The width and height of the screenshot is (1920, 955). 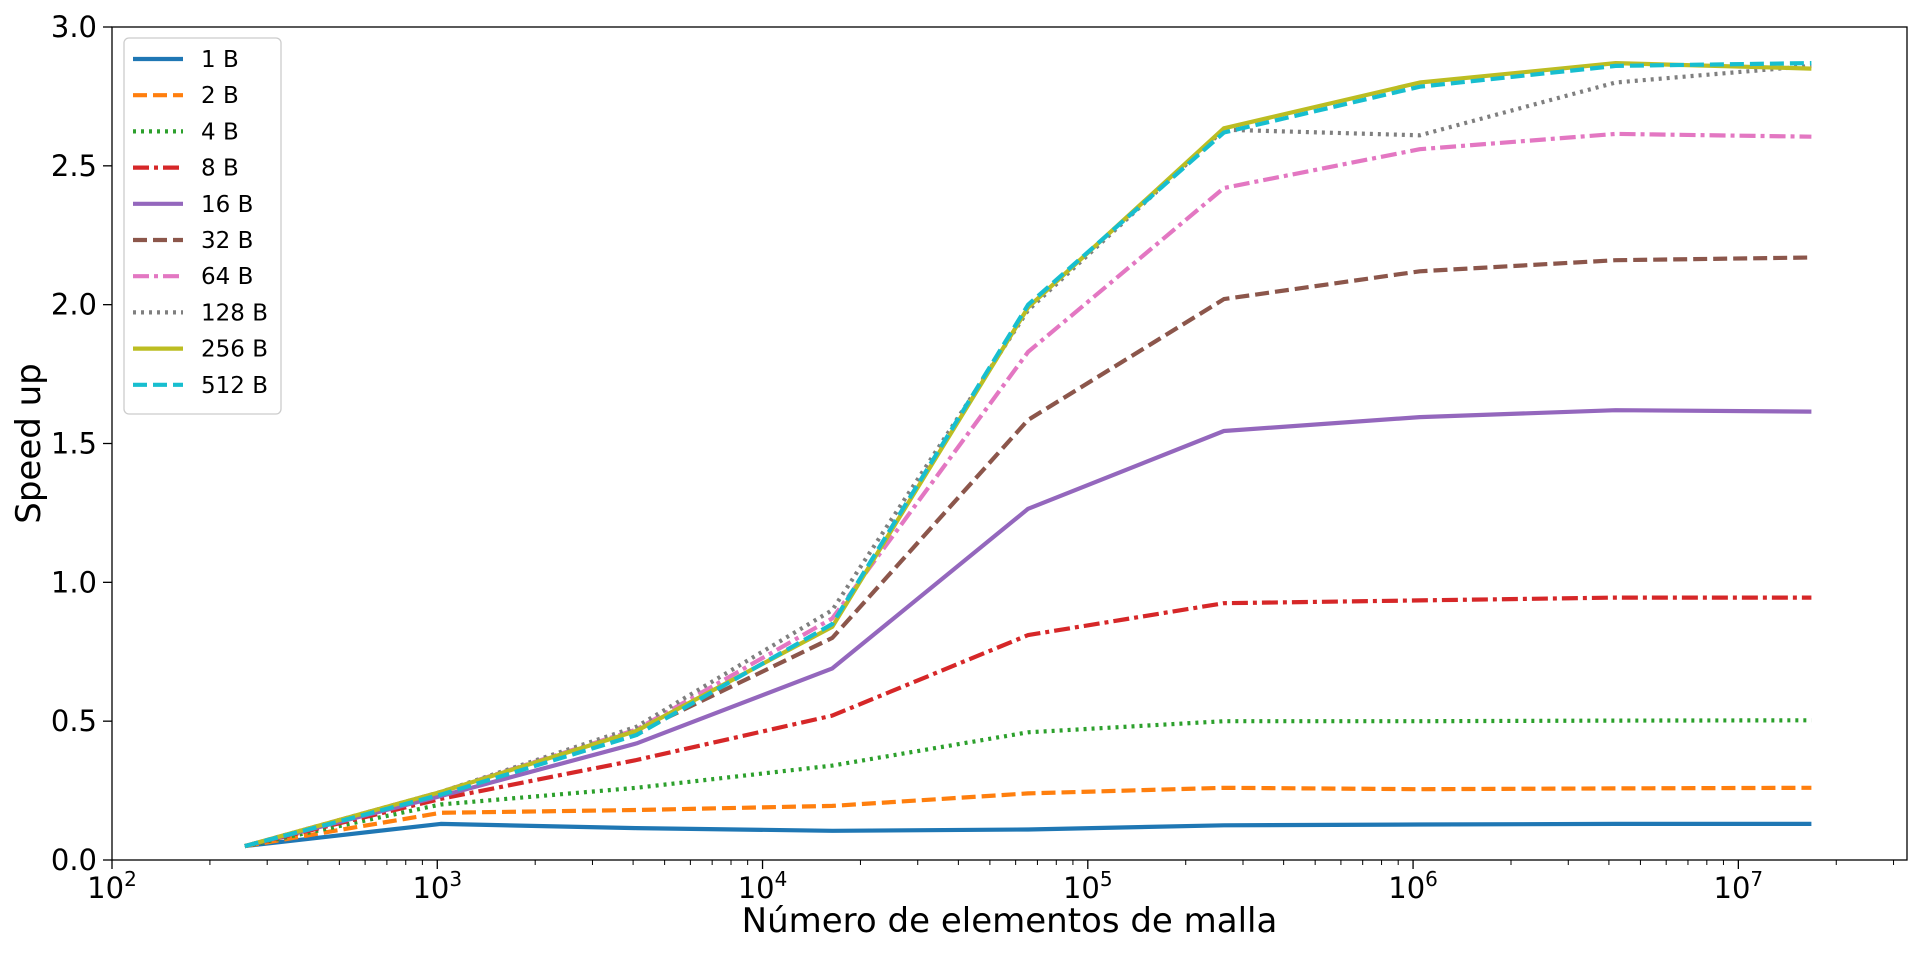 What do you see at coordinates (74, 305) in the screenshot?
I see `y-tick-label: 2.0` at bounding box center [74, 305].